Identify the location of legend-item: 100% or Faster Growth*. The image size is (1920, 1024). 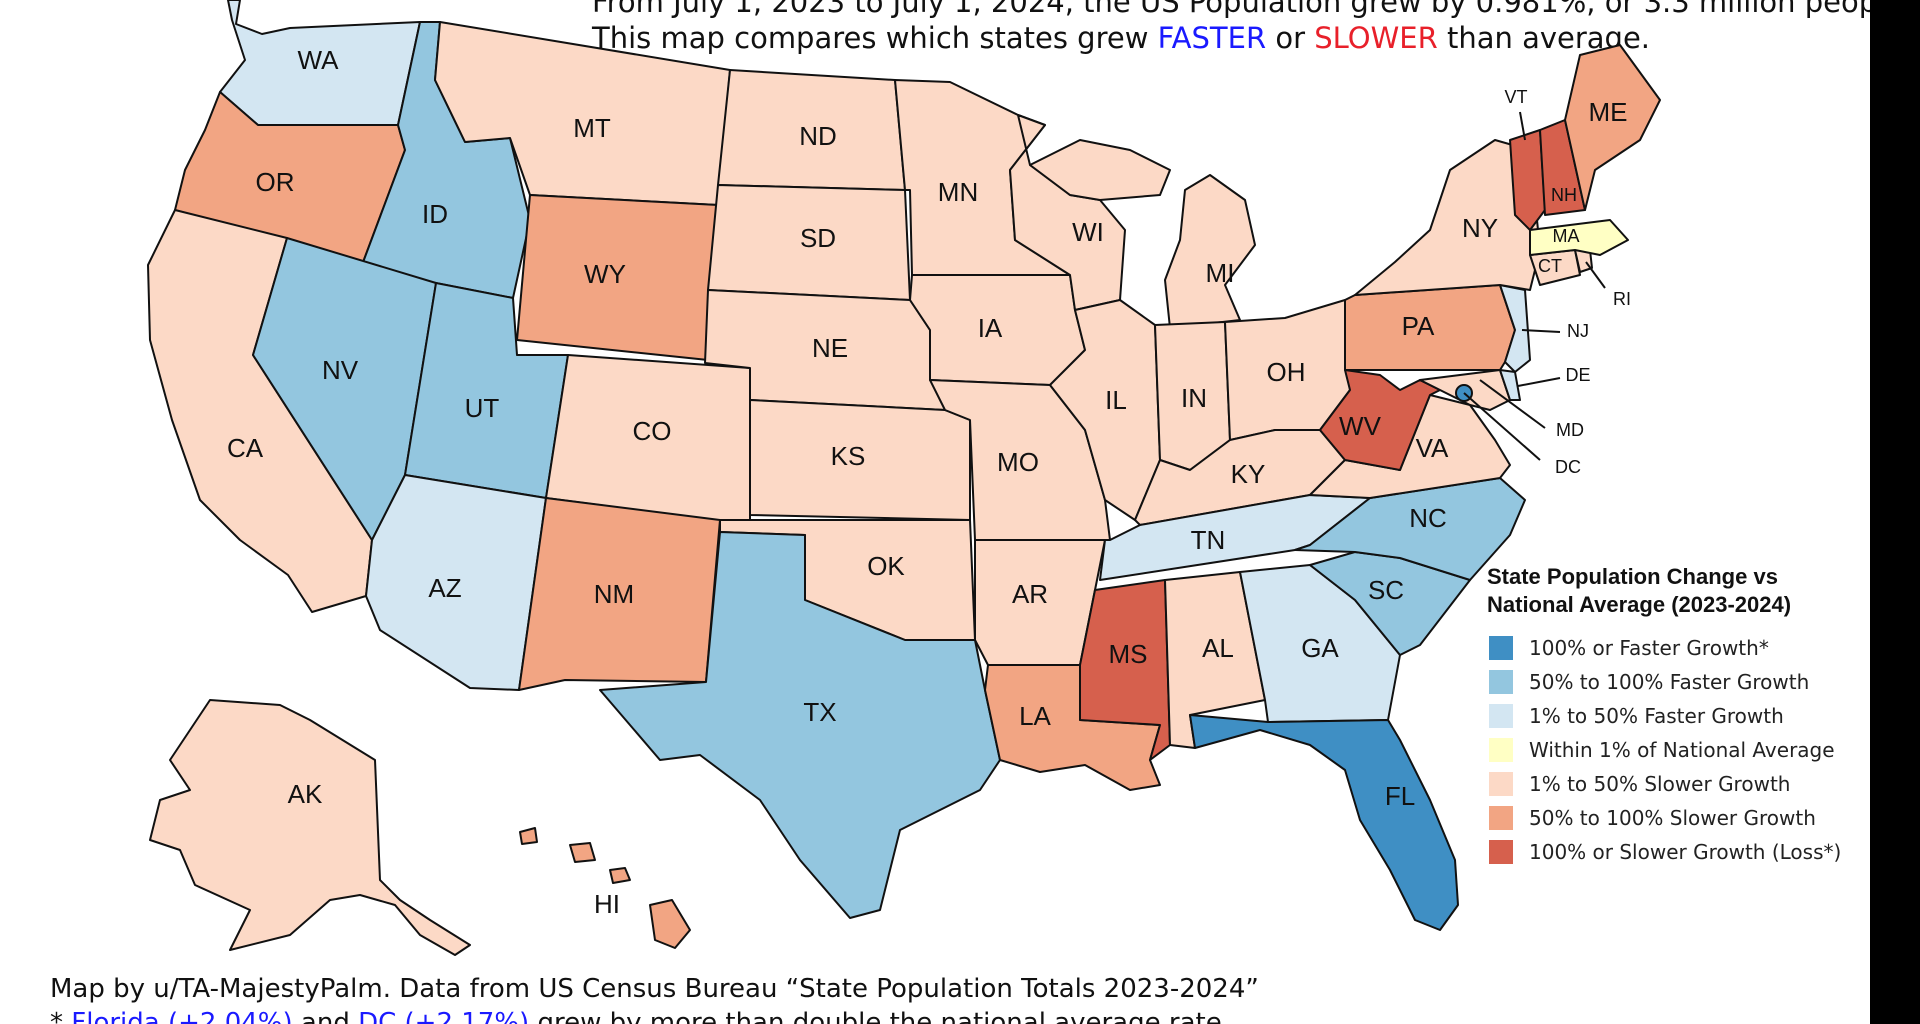
(1677, 648).